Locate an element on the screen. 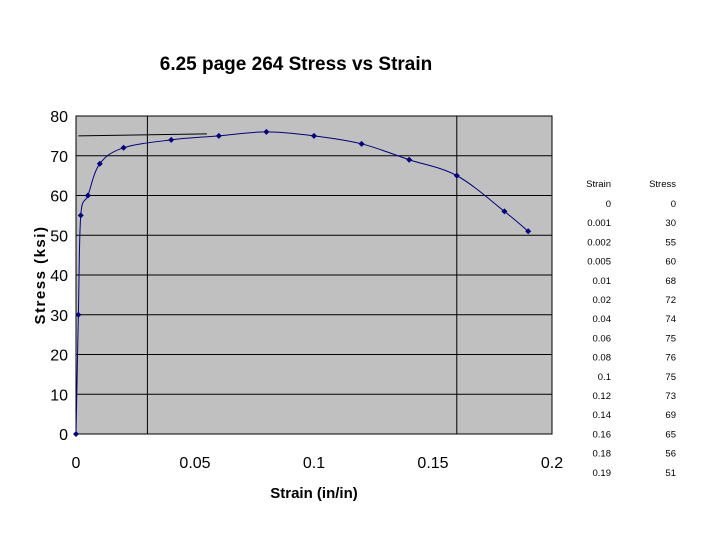 The width and height of the screenshot is (720, 540). x-tick-label: 0.15 is located at coordinates (432, 463).